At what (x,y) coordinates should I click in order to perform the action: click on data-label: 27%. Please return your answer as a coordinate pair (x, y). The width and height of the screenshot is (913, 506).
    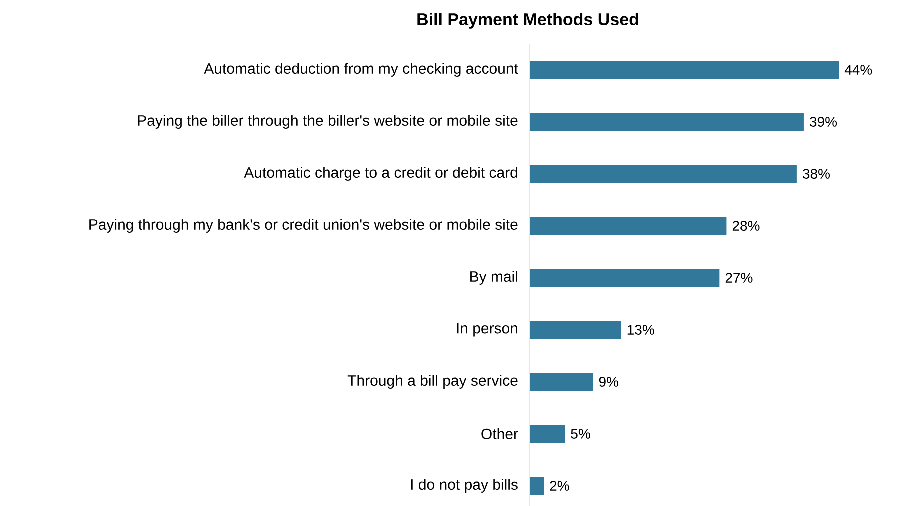
    Looking at the image, I should click on (739, 278).